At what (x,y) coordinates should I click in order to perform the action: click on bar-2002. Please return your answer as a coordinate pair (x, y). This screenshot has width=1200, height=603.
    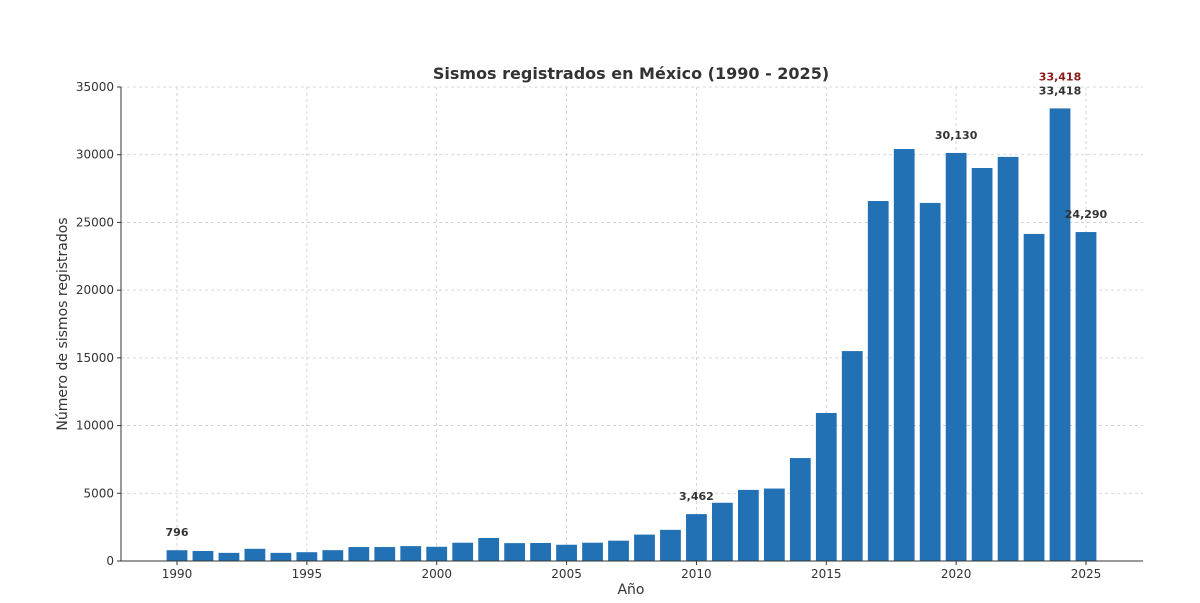
    Looking at the image, I should click on (489, 549).